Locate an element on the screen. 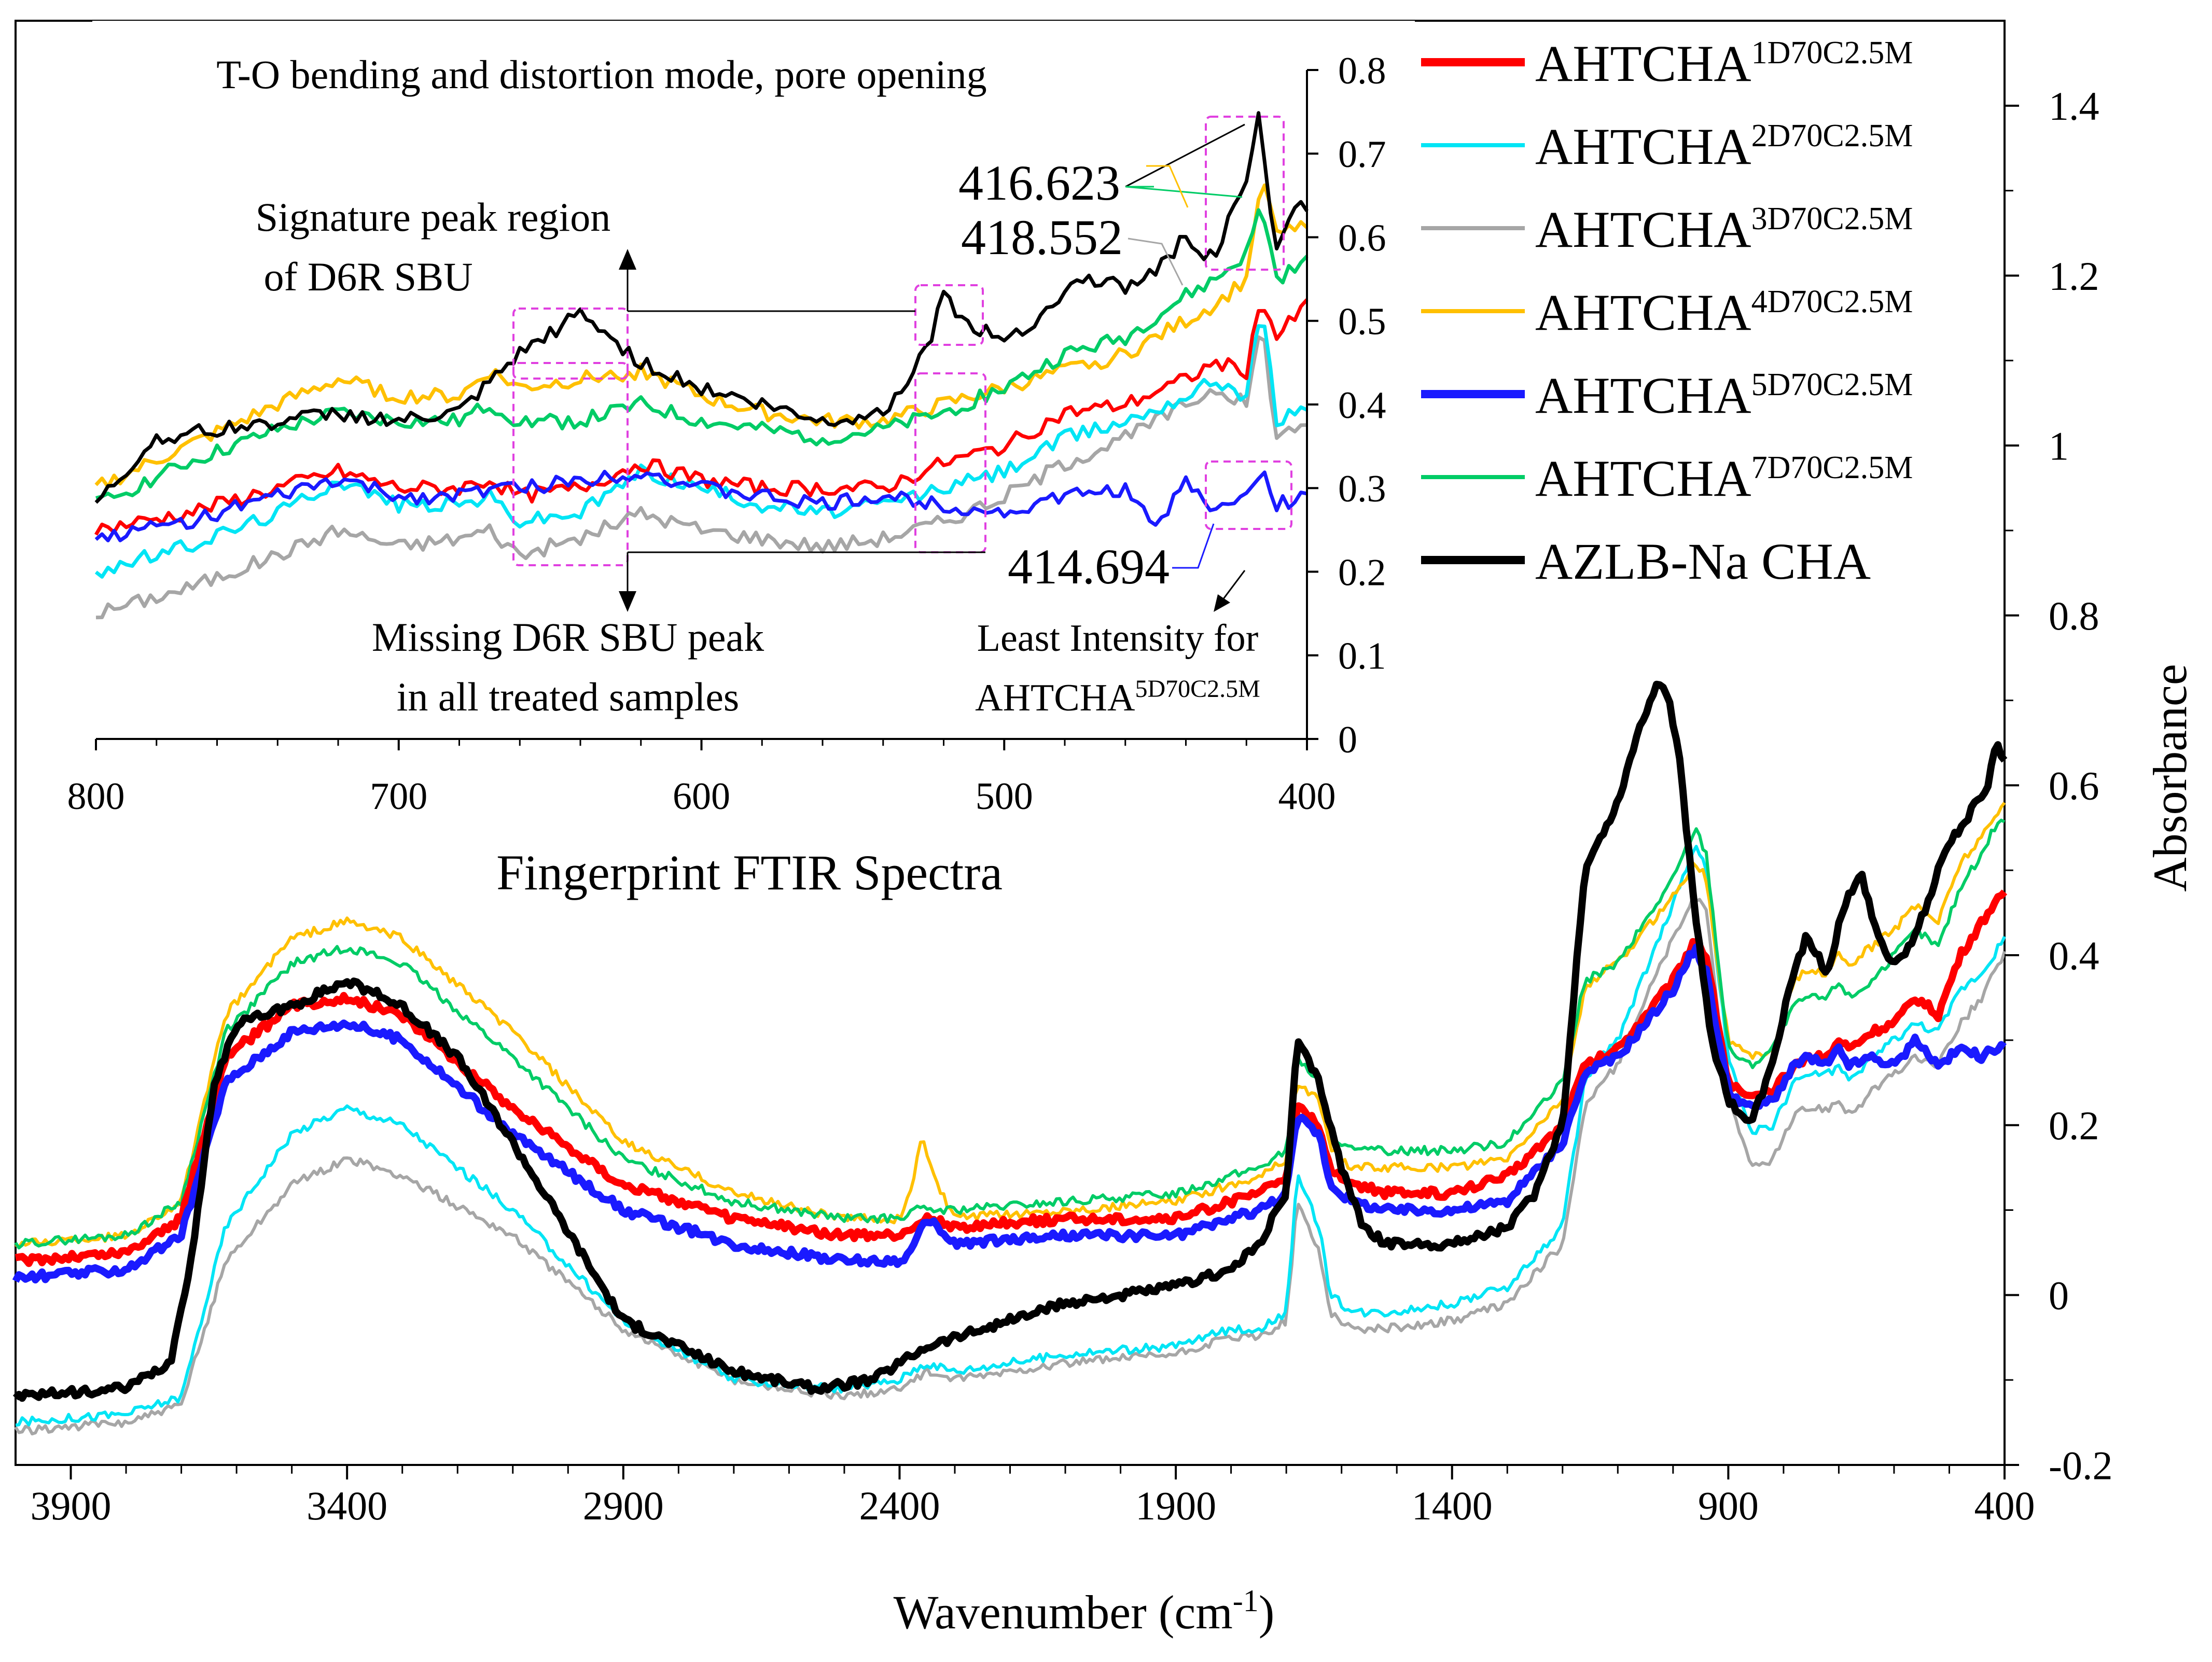  main-x-axis-label: Wavenumber (cm-1) is located at coordinates (1085, 1612).